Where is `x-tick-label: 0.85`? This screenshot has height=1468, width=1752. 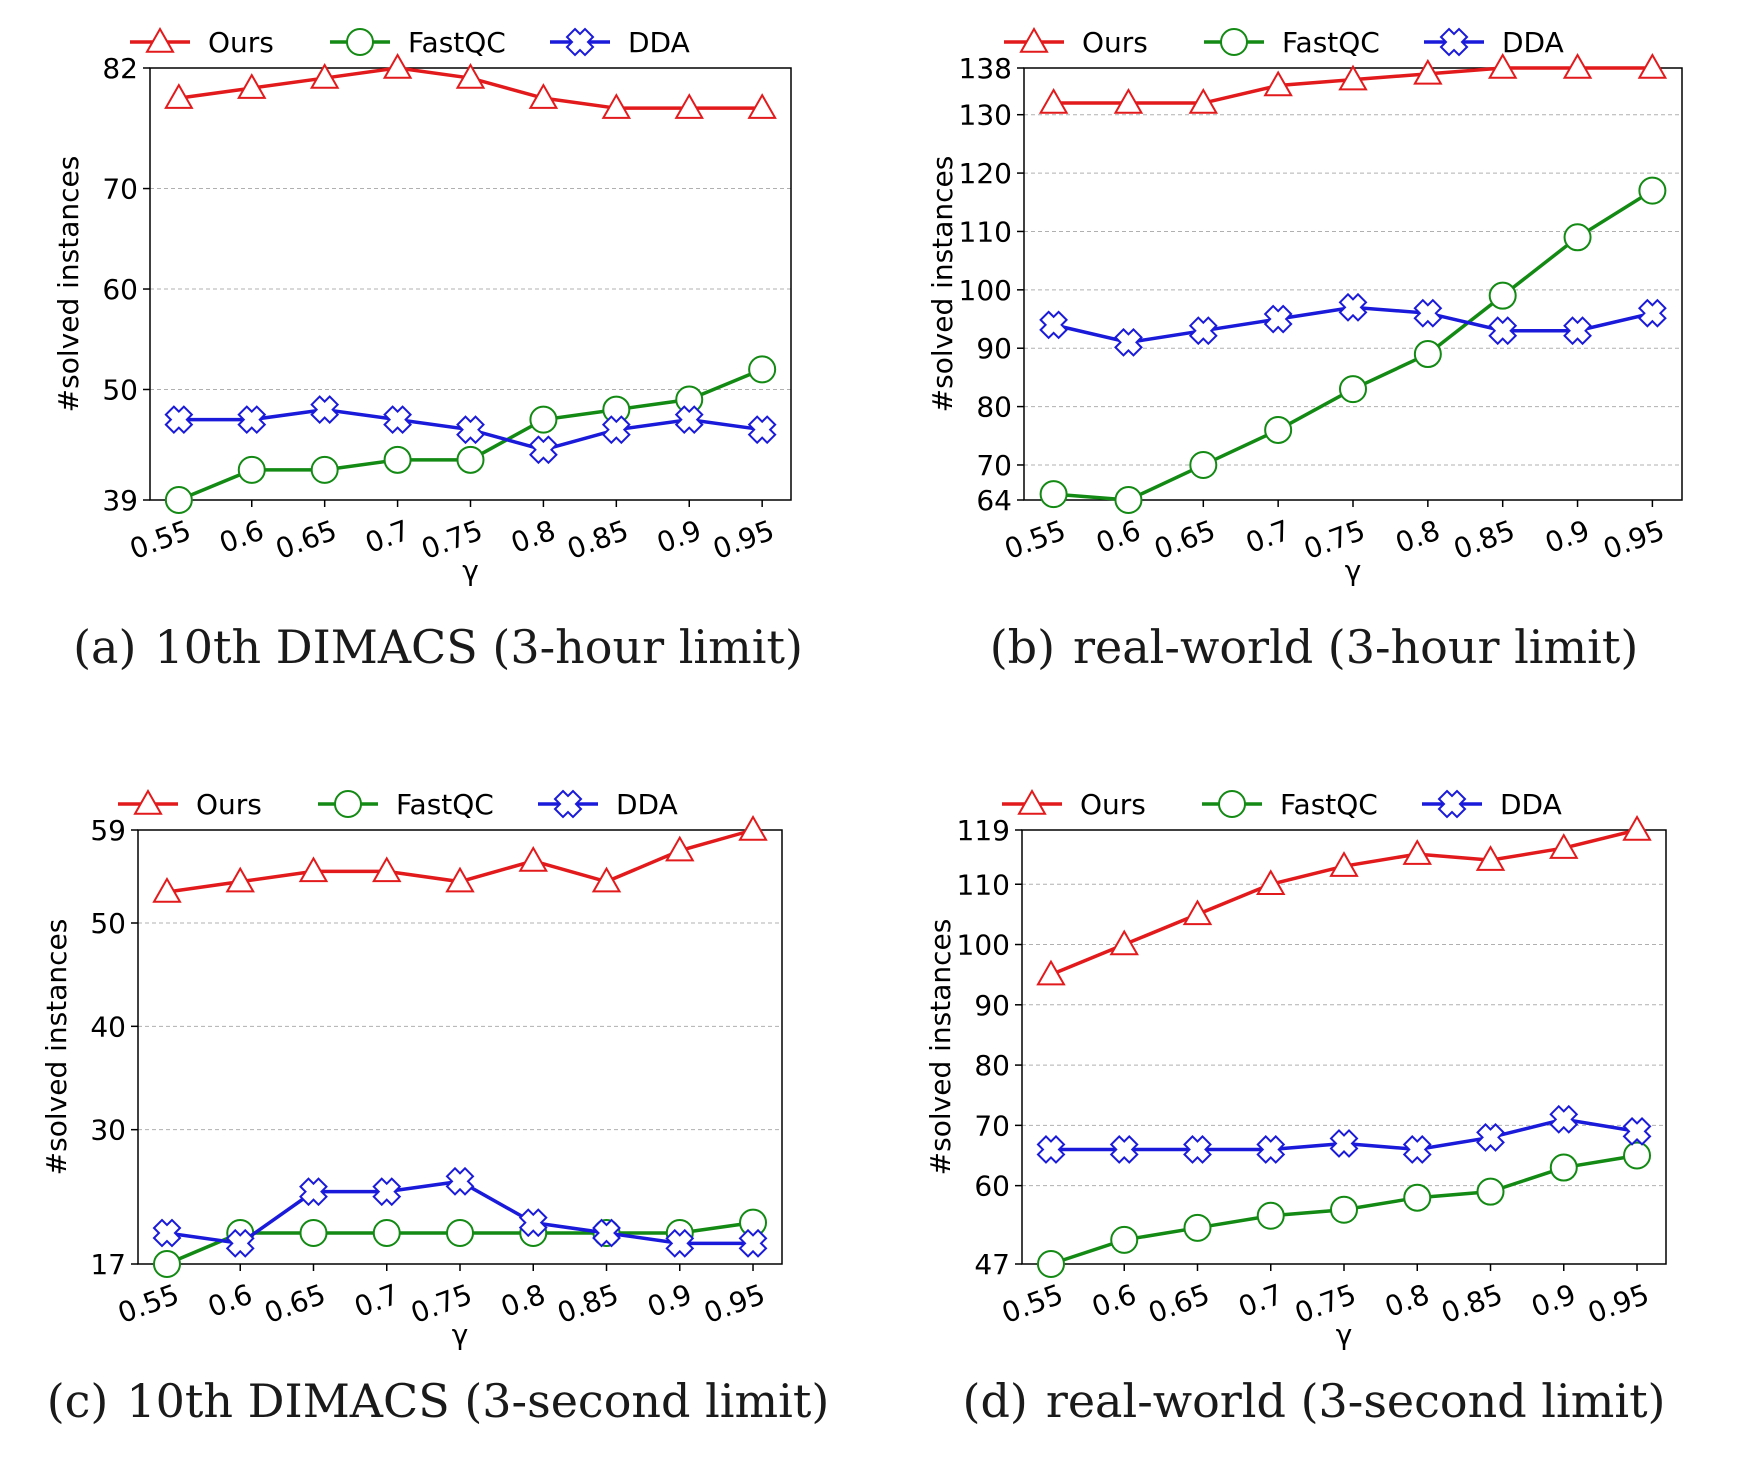
x-tick-label: 0.85 is located at coordinates (1484, 540).